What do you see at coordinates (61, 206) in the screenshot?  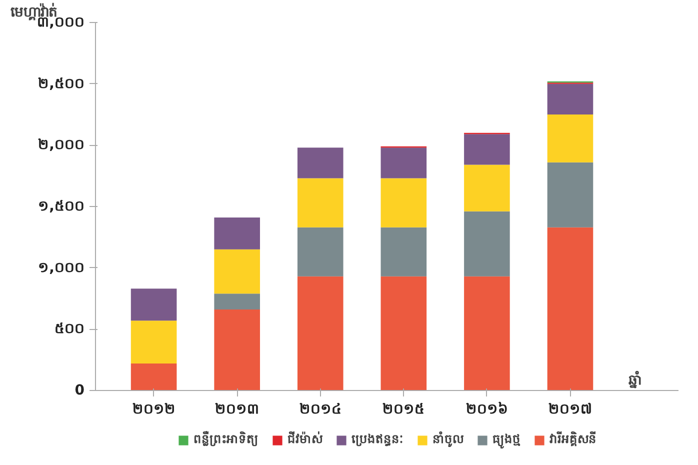 I see `y-tick-label: ១,៥០០` at bounding box center [61, 206].